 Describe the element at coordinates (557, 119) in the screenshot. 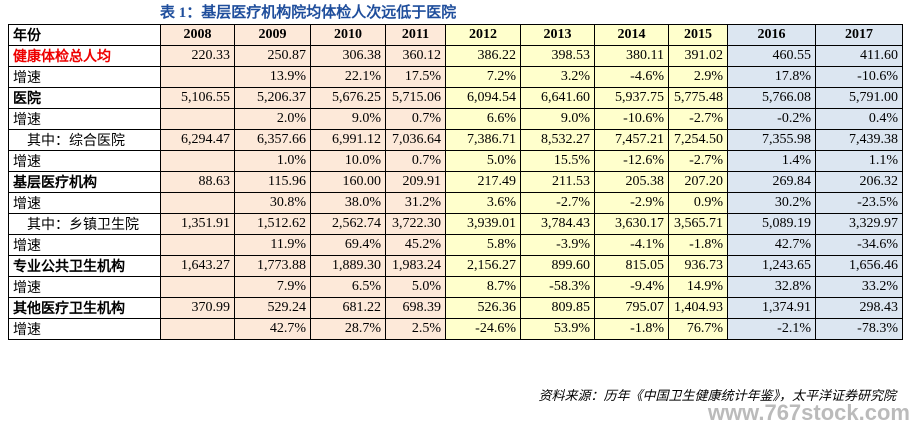

I see `table-cell: 9.0%` at that location.